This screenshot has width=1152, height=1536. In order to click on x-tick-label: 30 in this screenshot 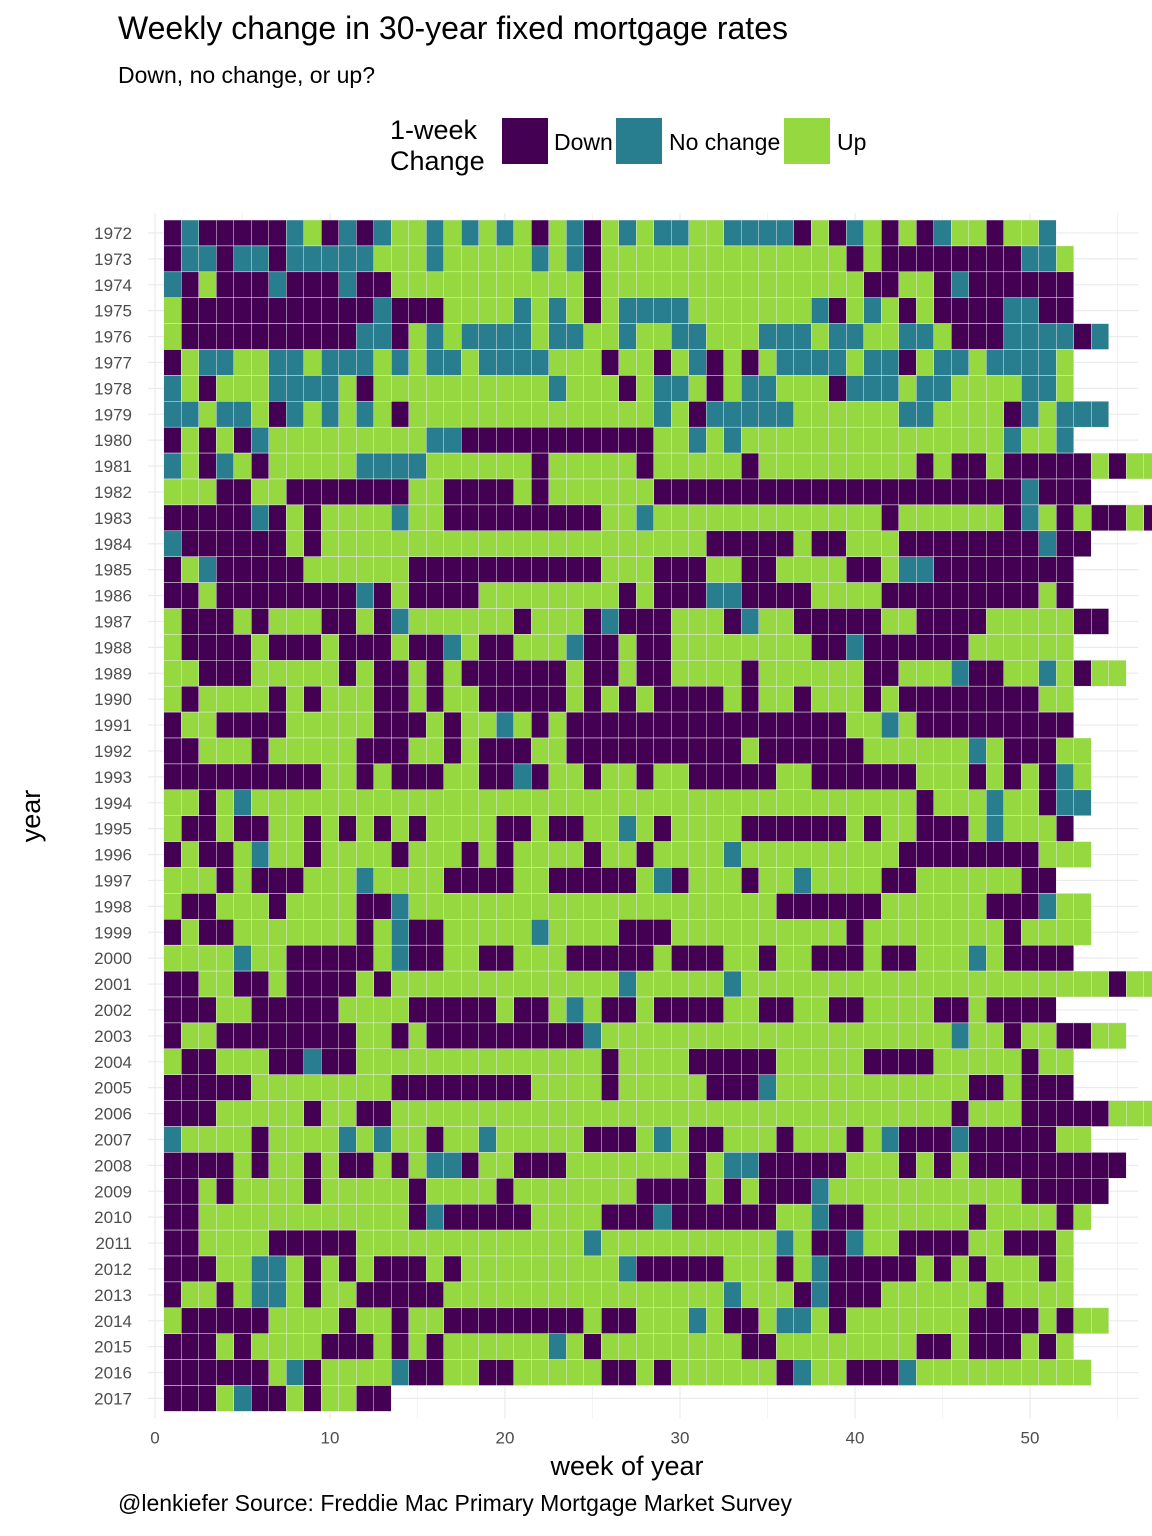, I will do `click(680, 1437)`.